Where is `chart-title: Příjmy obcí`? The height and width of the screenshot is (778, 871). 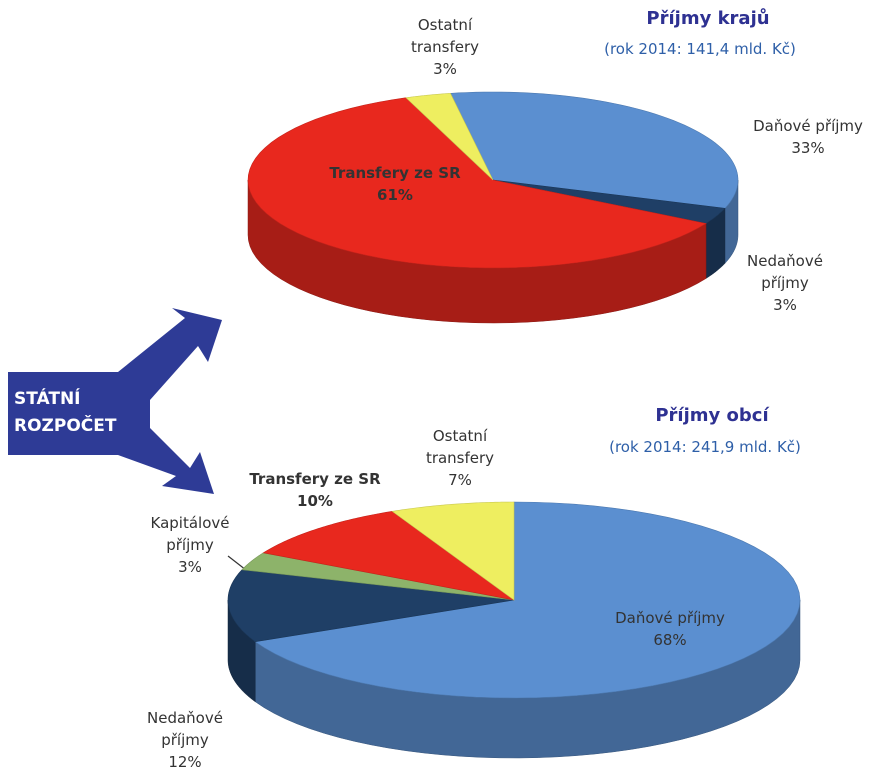
chart-title: Příjmy obcí is located at coordinates (712, 415).